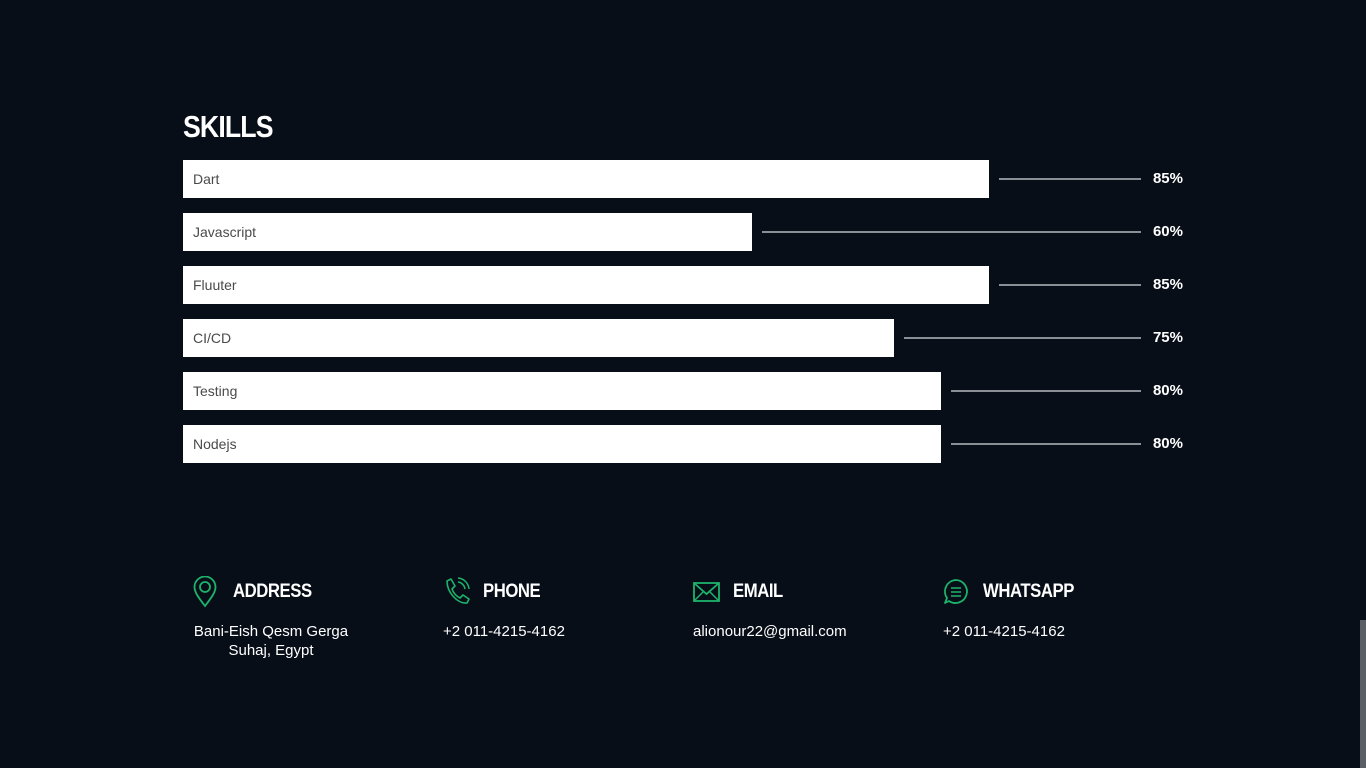 The image size is (1366, 768). Describe the element at coordinates (228, 126) in the screenshot. I see `skills-title: SKILLS` at that location.